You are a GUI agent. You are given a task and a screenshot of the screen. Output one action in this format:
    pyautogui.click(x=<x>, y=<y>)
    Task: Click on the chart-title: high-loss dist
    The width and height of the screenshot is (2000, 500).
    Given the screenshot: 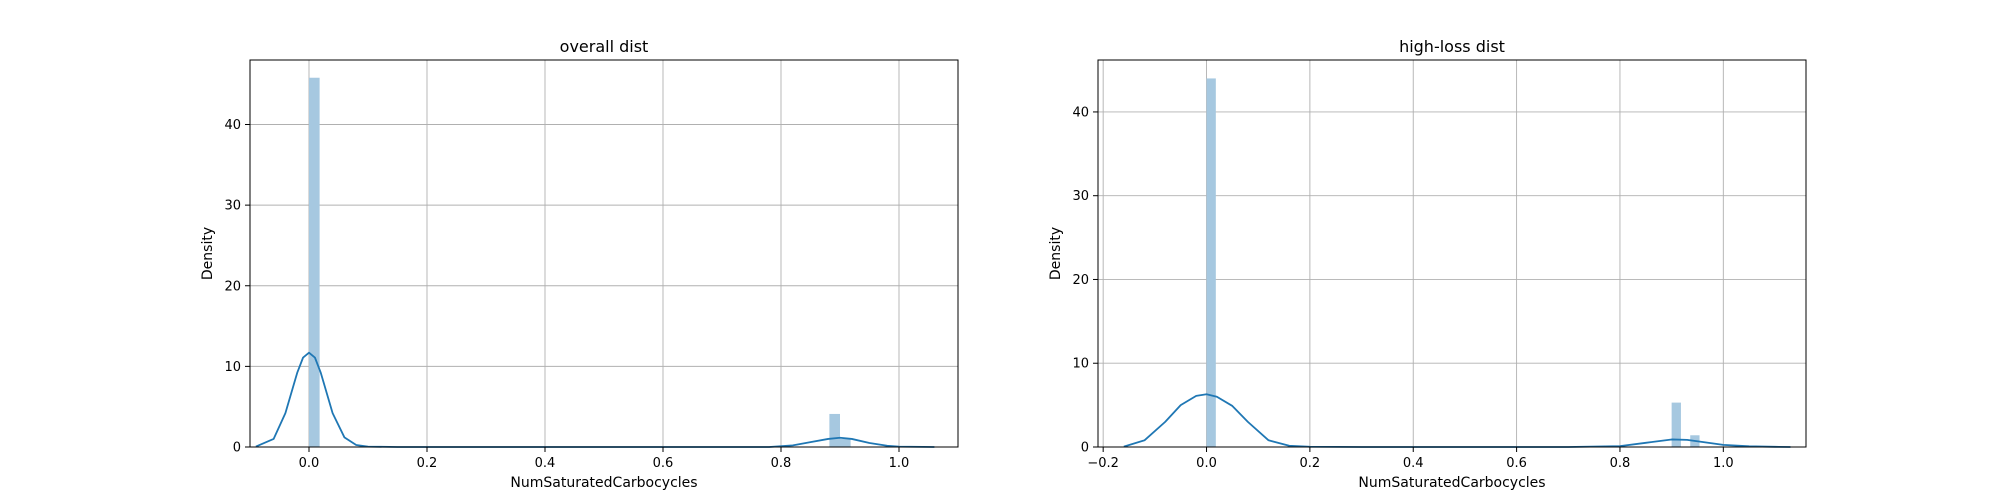 What is the action you would take?
    pyautogui.click(x=1452, y=46)
    